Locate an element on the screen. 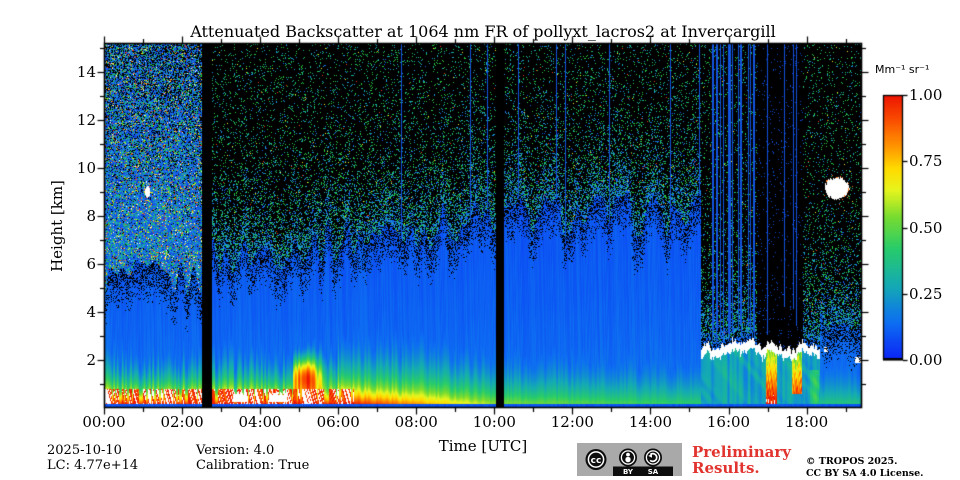 This screenshot has width=960, height=480. date-label: 2025-10-10 is located at coordinates (84, 450).